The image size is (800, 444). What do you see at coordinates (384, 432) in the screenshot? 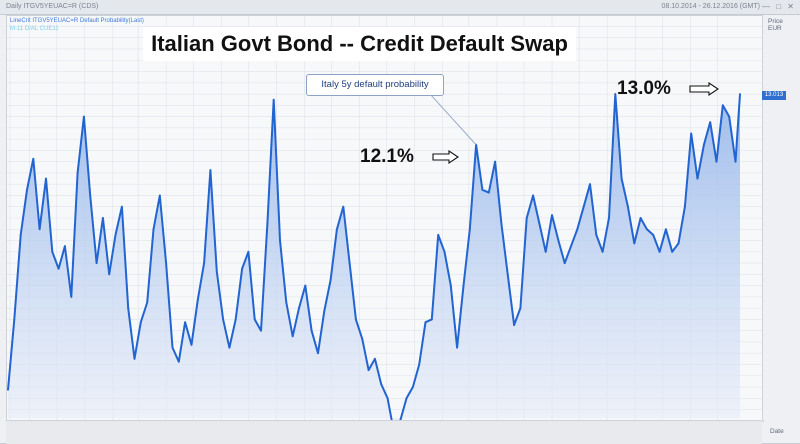
I see `x-axis` at bounding box center [384, 432].